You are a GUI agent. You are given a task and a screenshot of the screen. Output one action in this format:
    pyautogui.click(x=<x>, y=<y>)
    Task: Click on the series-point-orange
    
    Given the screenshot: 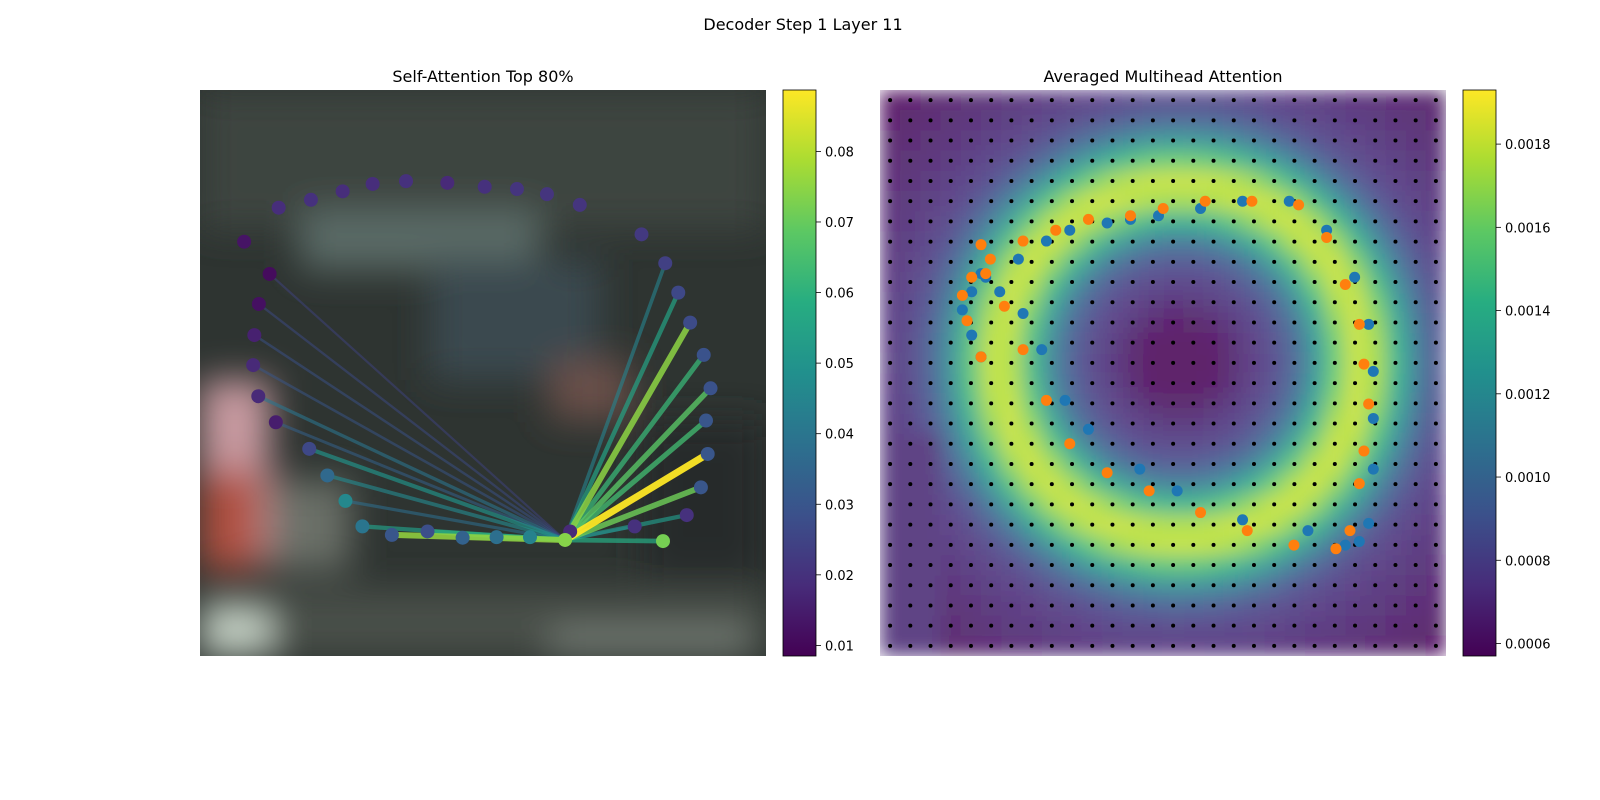 What is the action you would take?
    pyautogui.click(x=1294, y=545)
    